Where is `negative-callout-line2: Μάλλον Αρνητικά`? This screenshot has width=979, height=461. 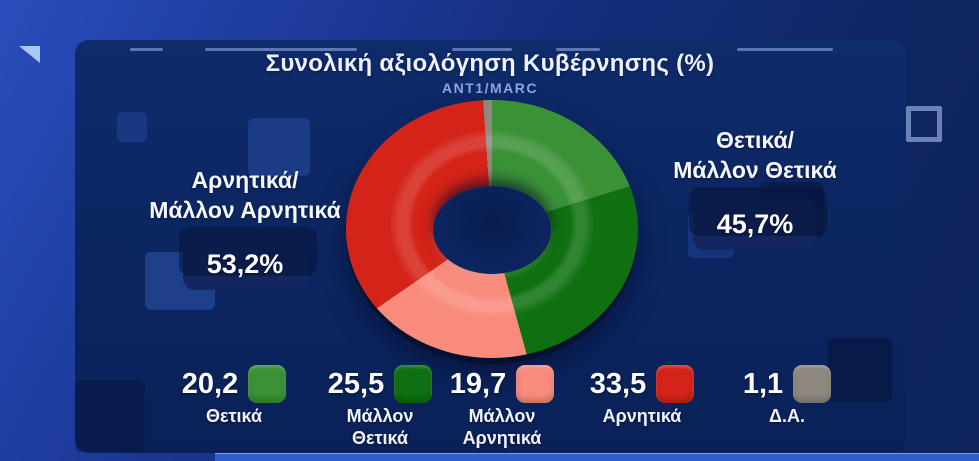
negative-callout-line2: Μάλλον Αρνητικά is located at coordinates (245, 209).